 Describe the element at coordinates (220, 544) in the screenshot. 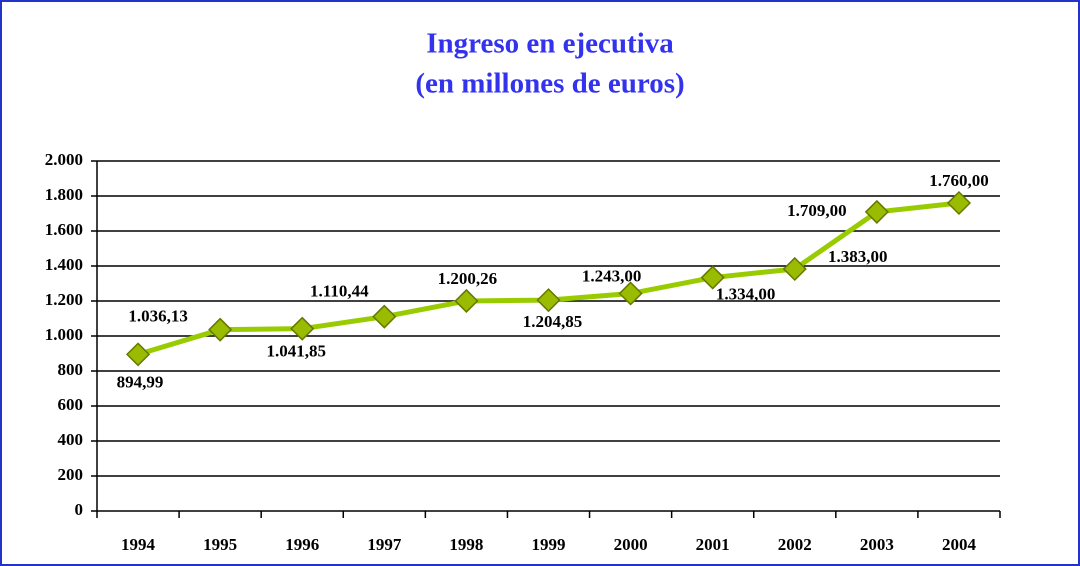

I see `x-tick-label: 1995` at that location.